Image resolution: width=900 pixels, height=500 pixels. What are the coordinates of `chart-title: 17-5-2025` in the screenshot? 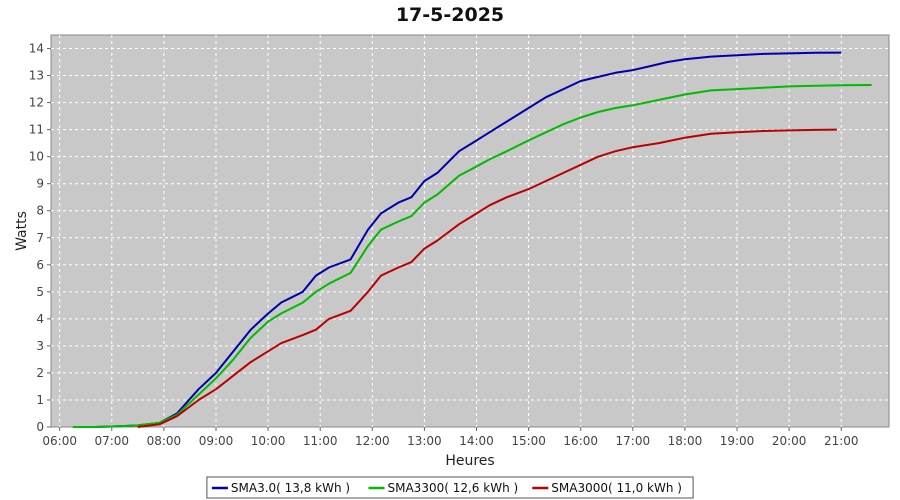 It's located at (450, 15).